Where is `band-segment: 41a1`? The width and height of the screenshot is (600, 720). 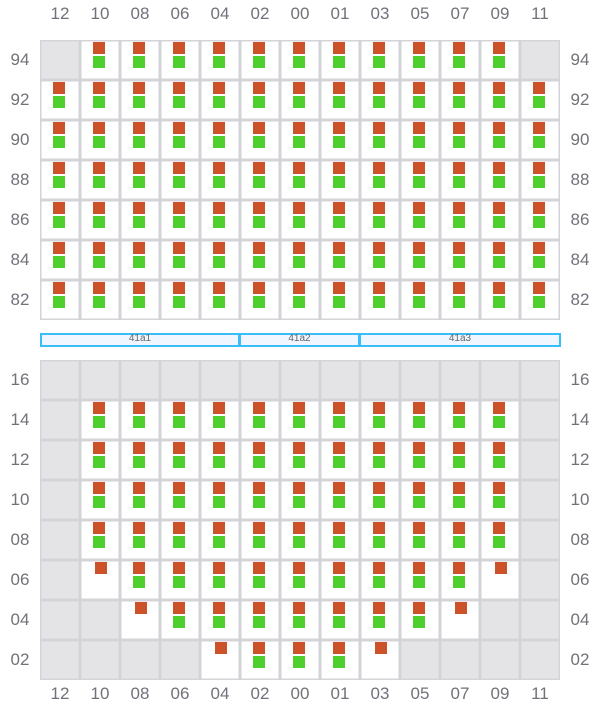
band-segment: 41a1 is located at coordinates (140, 340).